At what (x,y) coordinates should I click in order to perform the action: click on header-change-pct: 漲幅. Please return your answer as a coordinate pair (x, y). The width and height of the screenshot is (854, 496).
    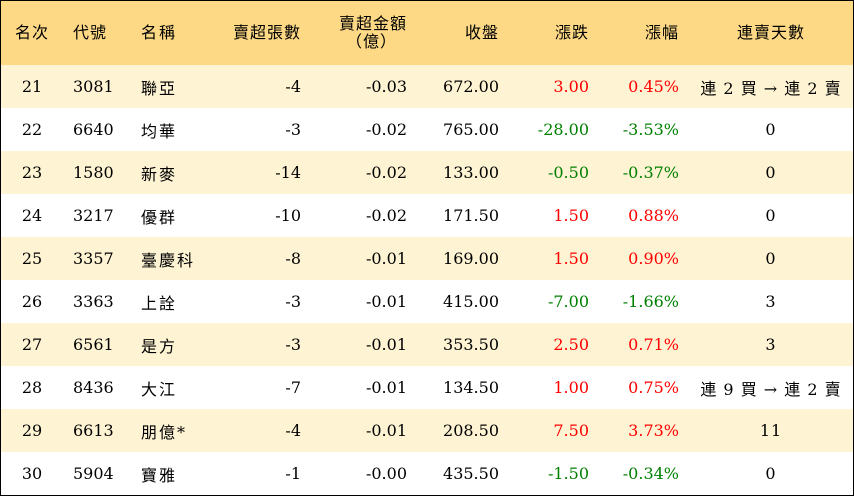
    Looking at the image, I should click on (661, 32).